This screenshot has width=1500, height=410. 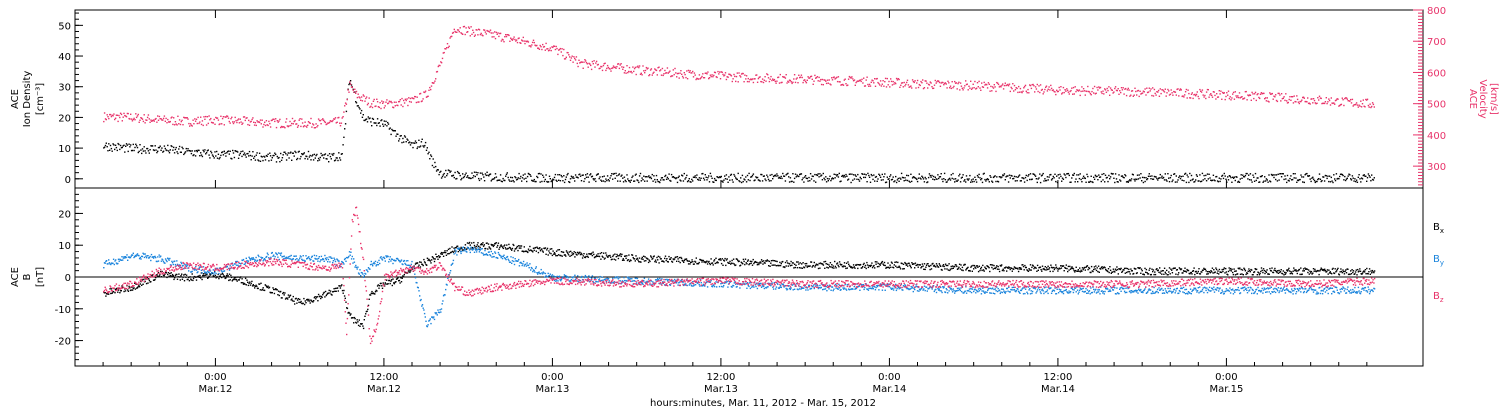 What do you see at coordinates (64, 26) in the screenshot?
I see `top-left-tick-label: 50` at bounding box center [64, 26].